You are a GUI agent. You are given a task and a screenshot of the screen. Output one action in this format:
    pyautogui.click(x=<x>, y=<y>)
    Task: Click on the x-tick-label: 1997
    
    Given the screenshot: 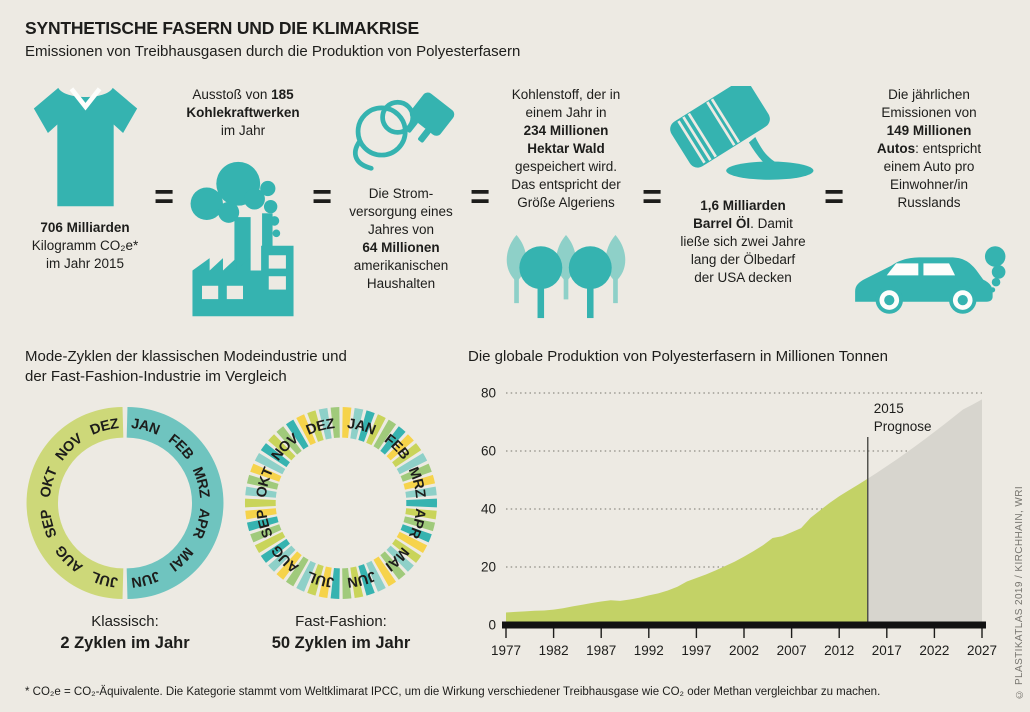 What is the action you would take?
    pyautogui.click(x=696, y=650)
    